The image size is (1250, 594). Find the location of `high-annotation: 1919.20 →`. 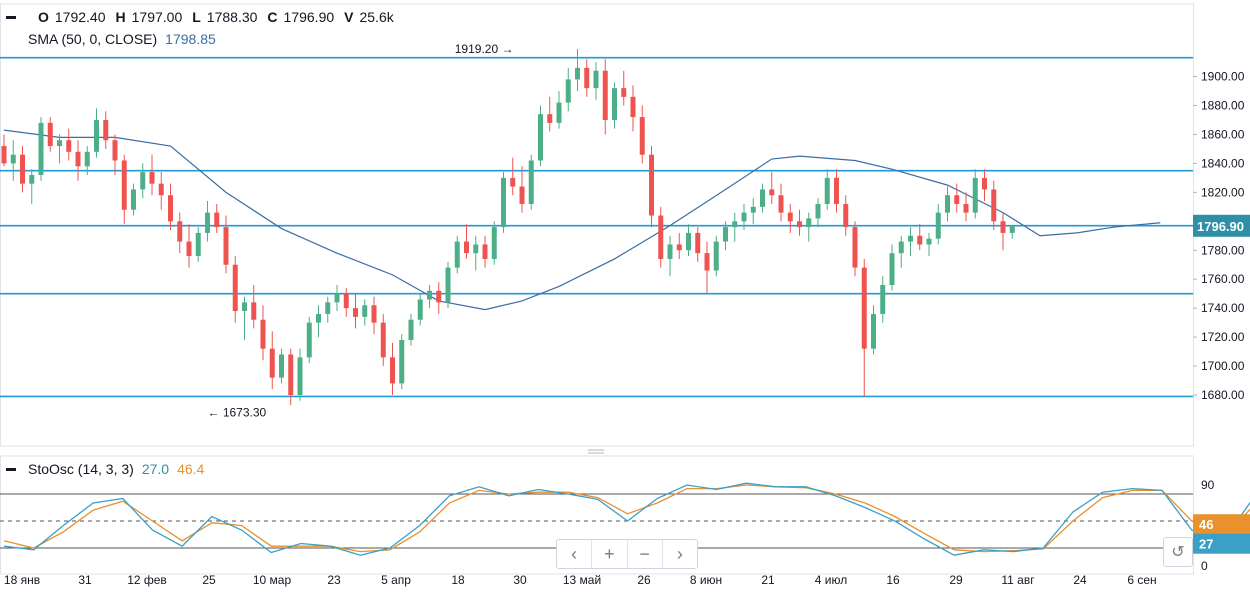

high-annotation: 1919.20 → is located at coordinates (484, 49).